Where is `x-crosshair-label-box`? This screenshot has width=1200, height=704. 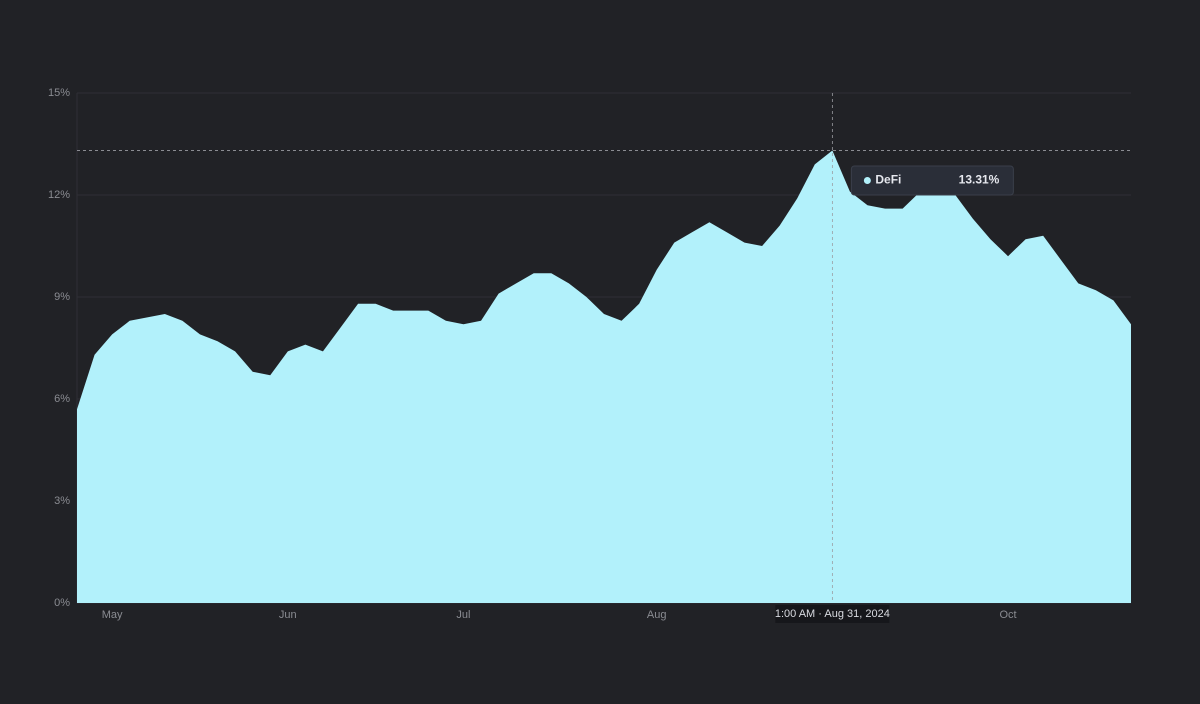
x-crosshair-label-box is located at coordinates (832, 614).